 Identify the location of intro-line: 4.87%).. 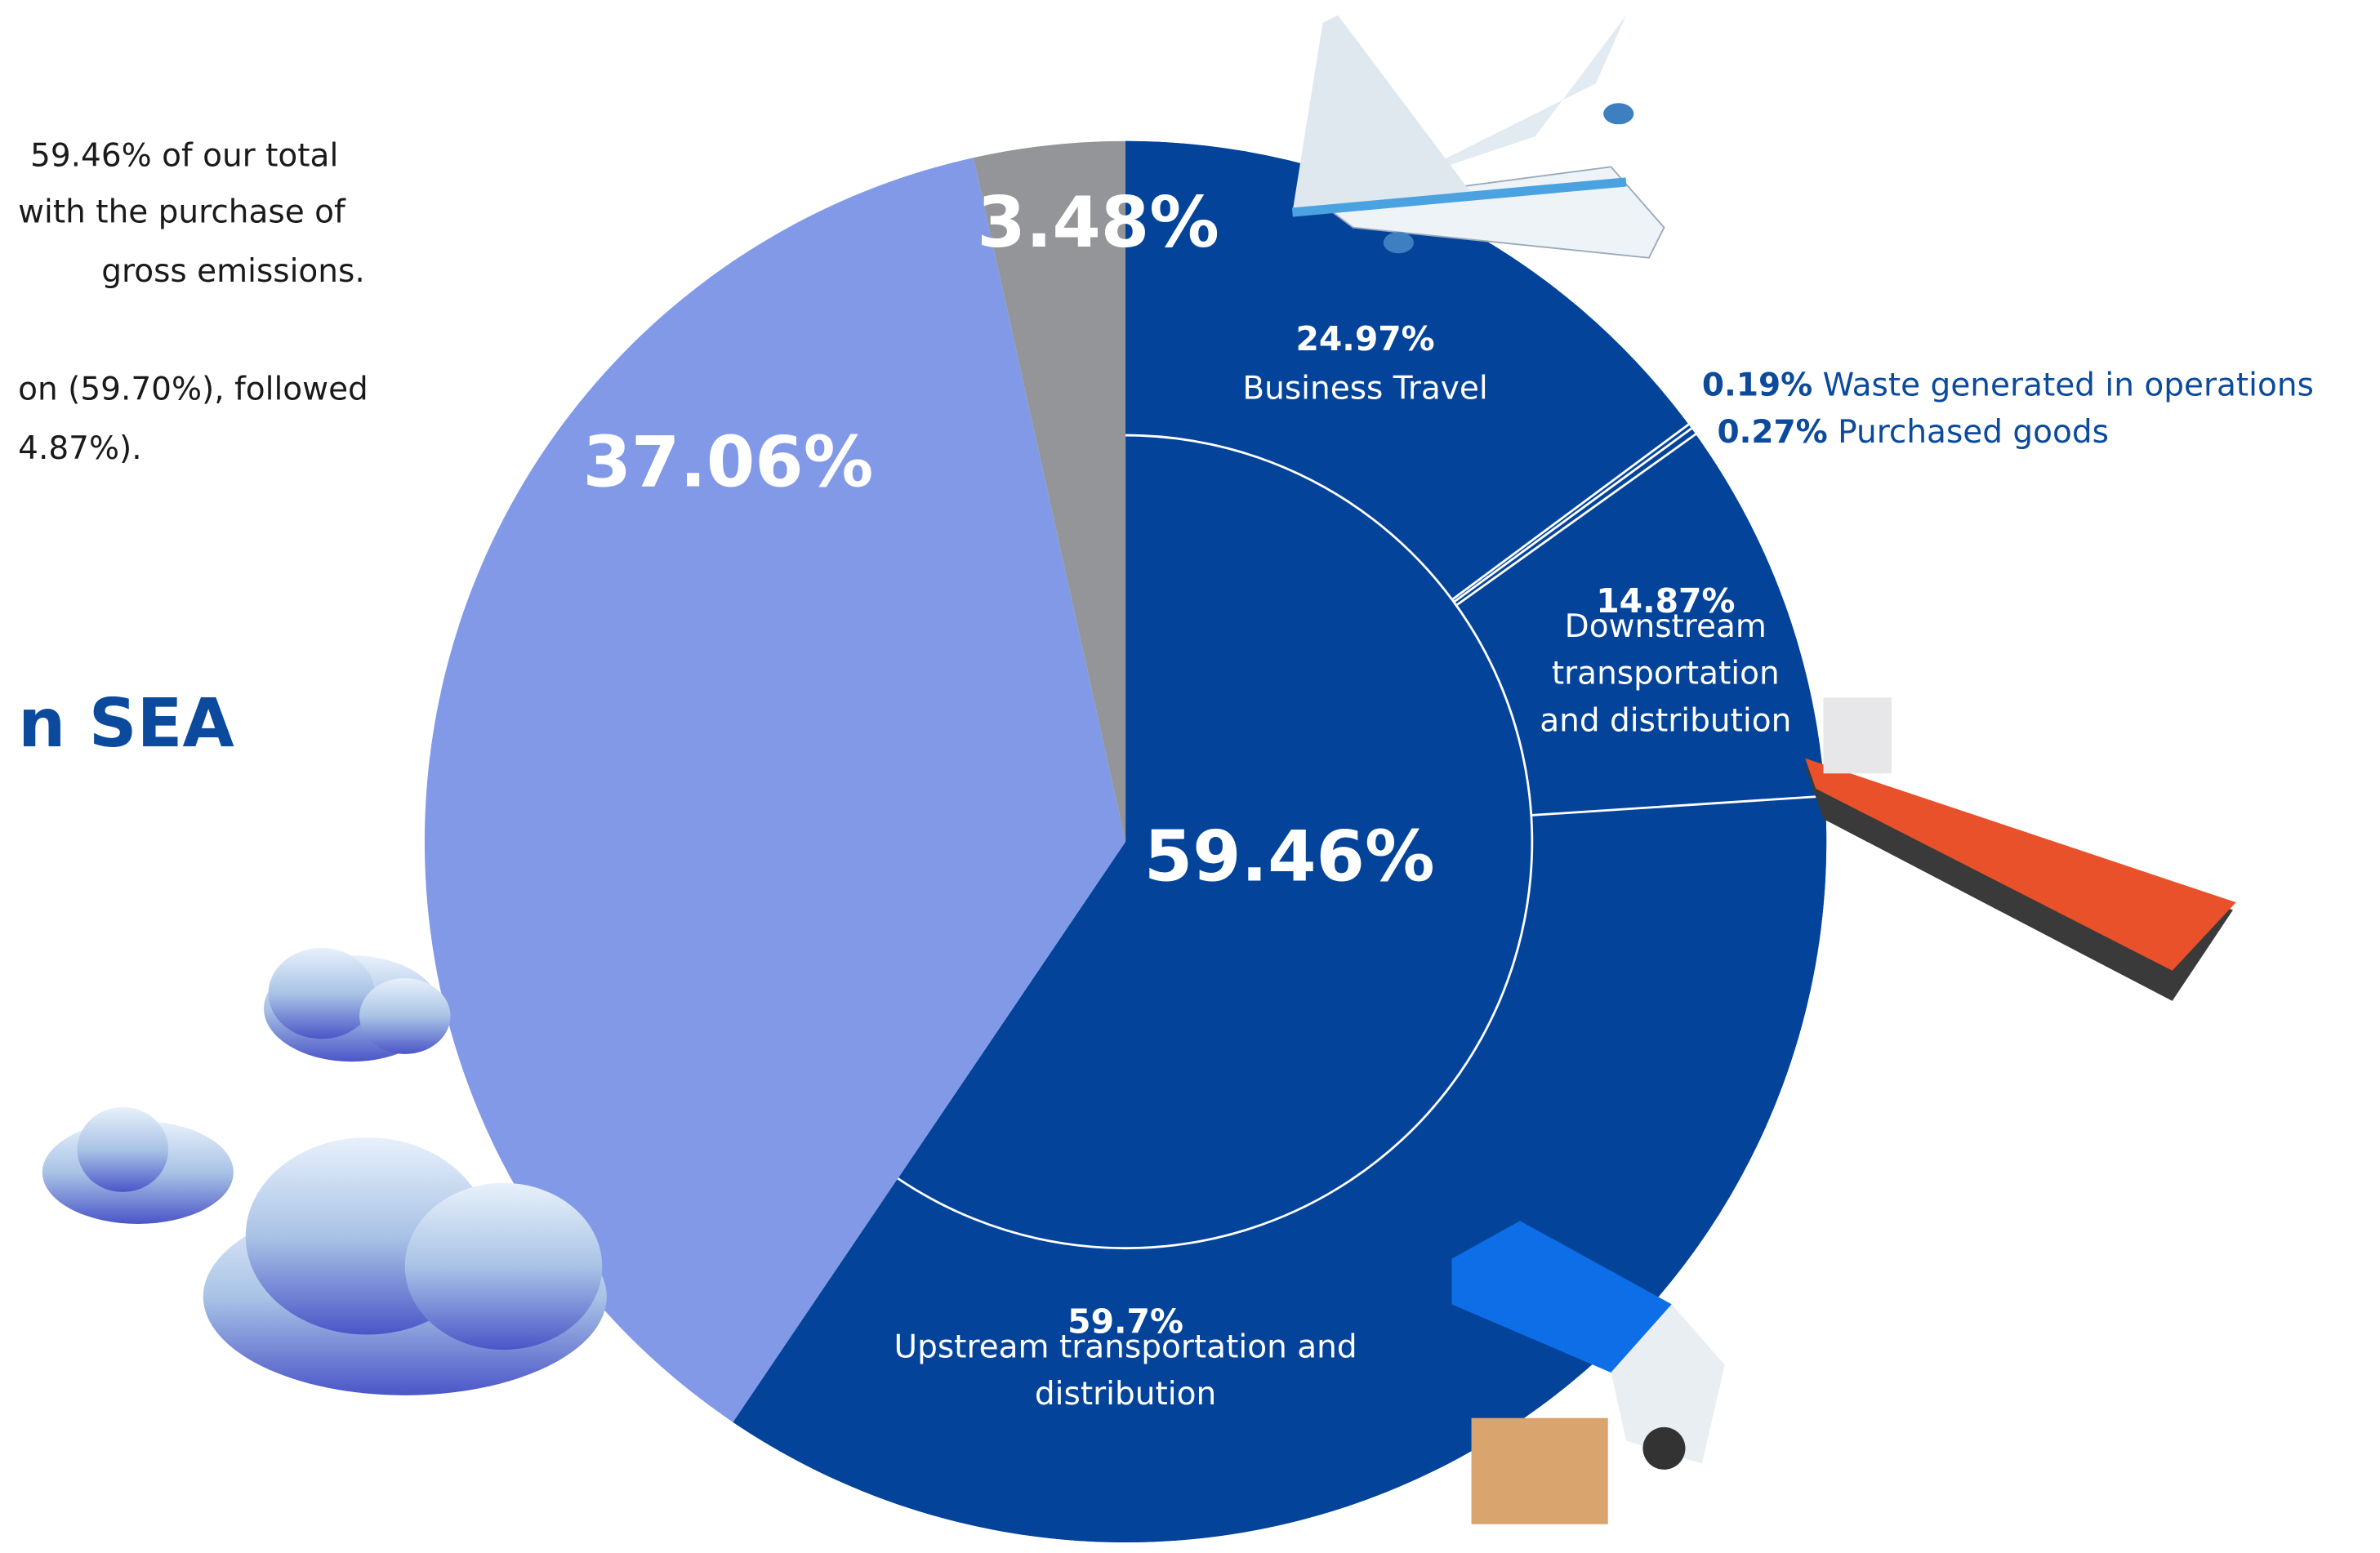
(80, 448).